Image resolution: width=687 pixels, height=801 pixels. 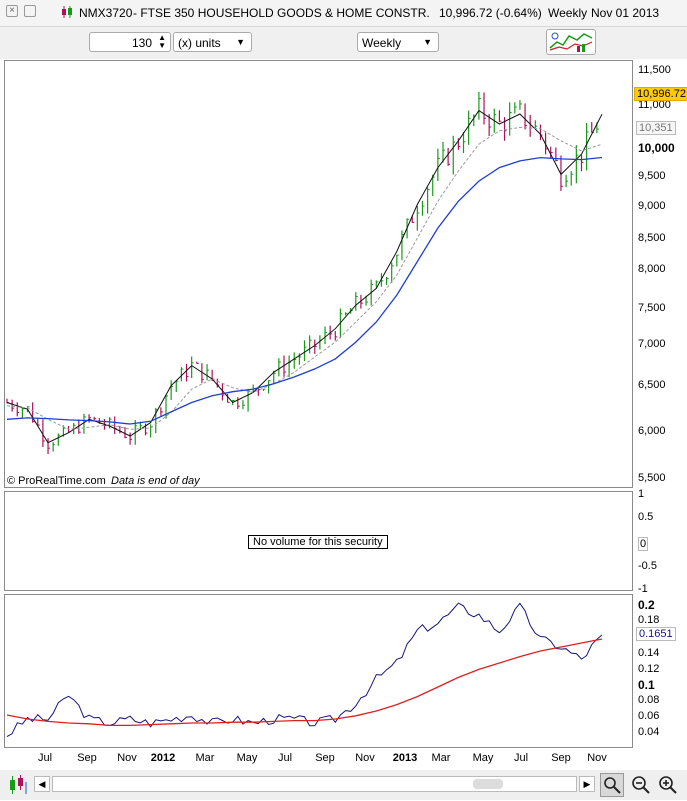 I want to click on units-select: (x) units ▼, so click(x=212, y=42).